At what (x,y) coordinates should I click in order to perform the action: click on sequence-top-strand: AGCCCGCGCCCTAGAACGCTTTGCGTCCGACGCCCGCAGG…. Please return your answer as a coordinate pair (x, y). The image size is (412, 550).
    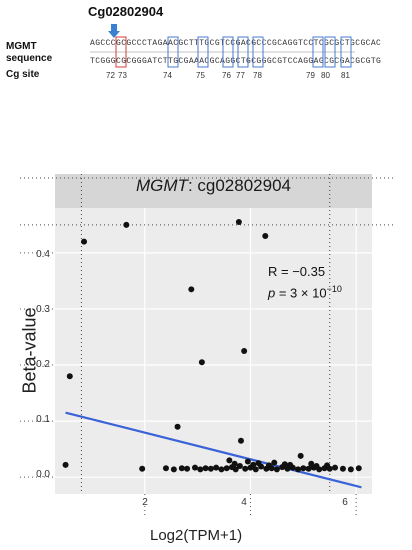
    Looking at the image, I should click on (236, 43).